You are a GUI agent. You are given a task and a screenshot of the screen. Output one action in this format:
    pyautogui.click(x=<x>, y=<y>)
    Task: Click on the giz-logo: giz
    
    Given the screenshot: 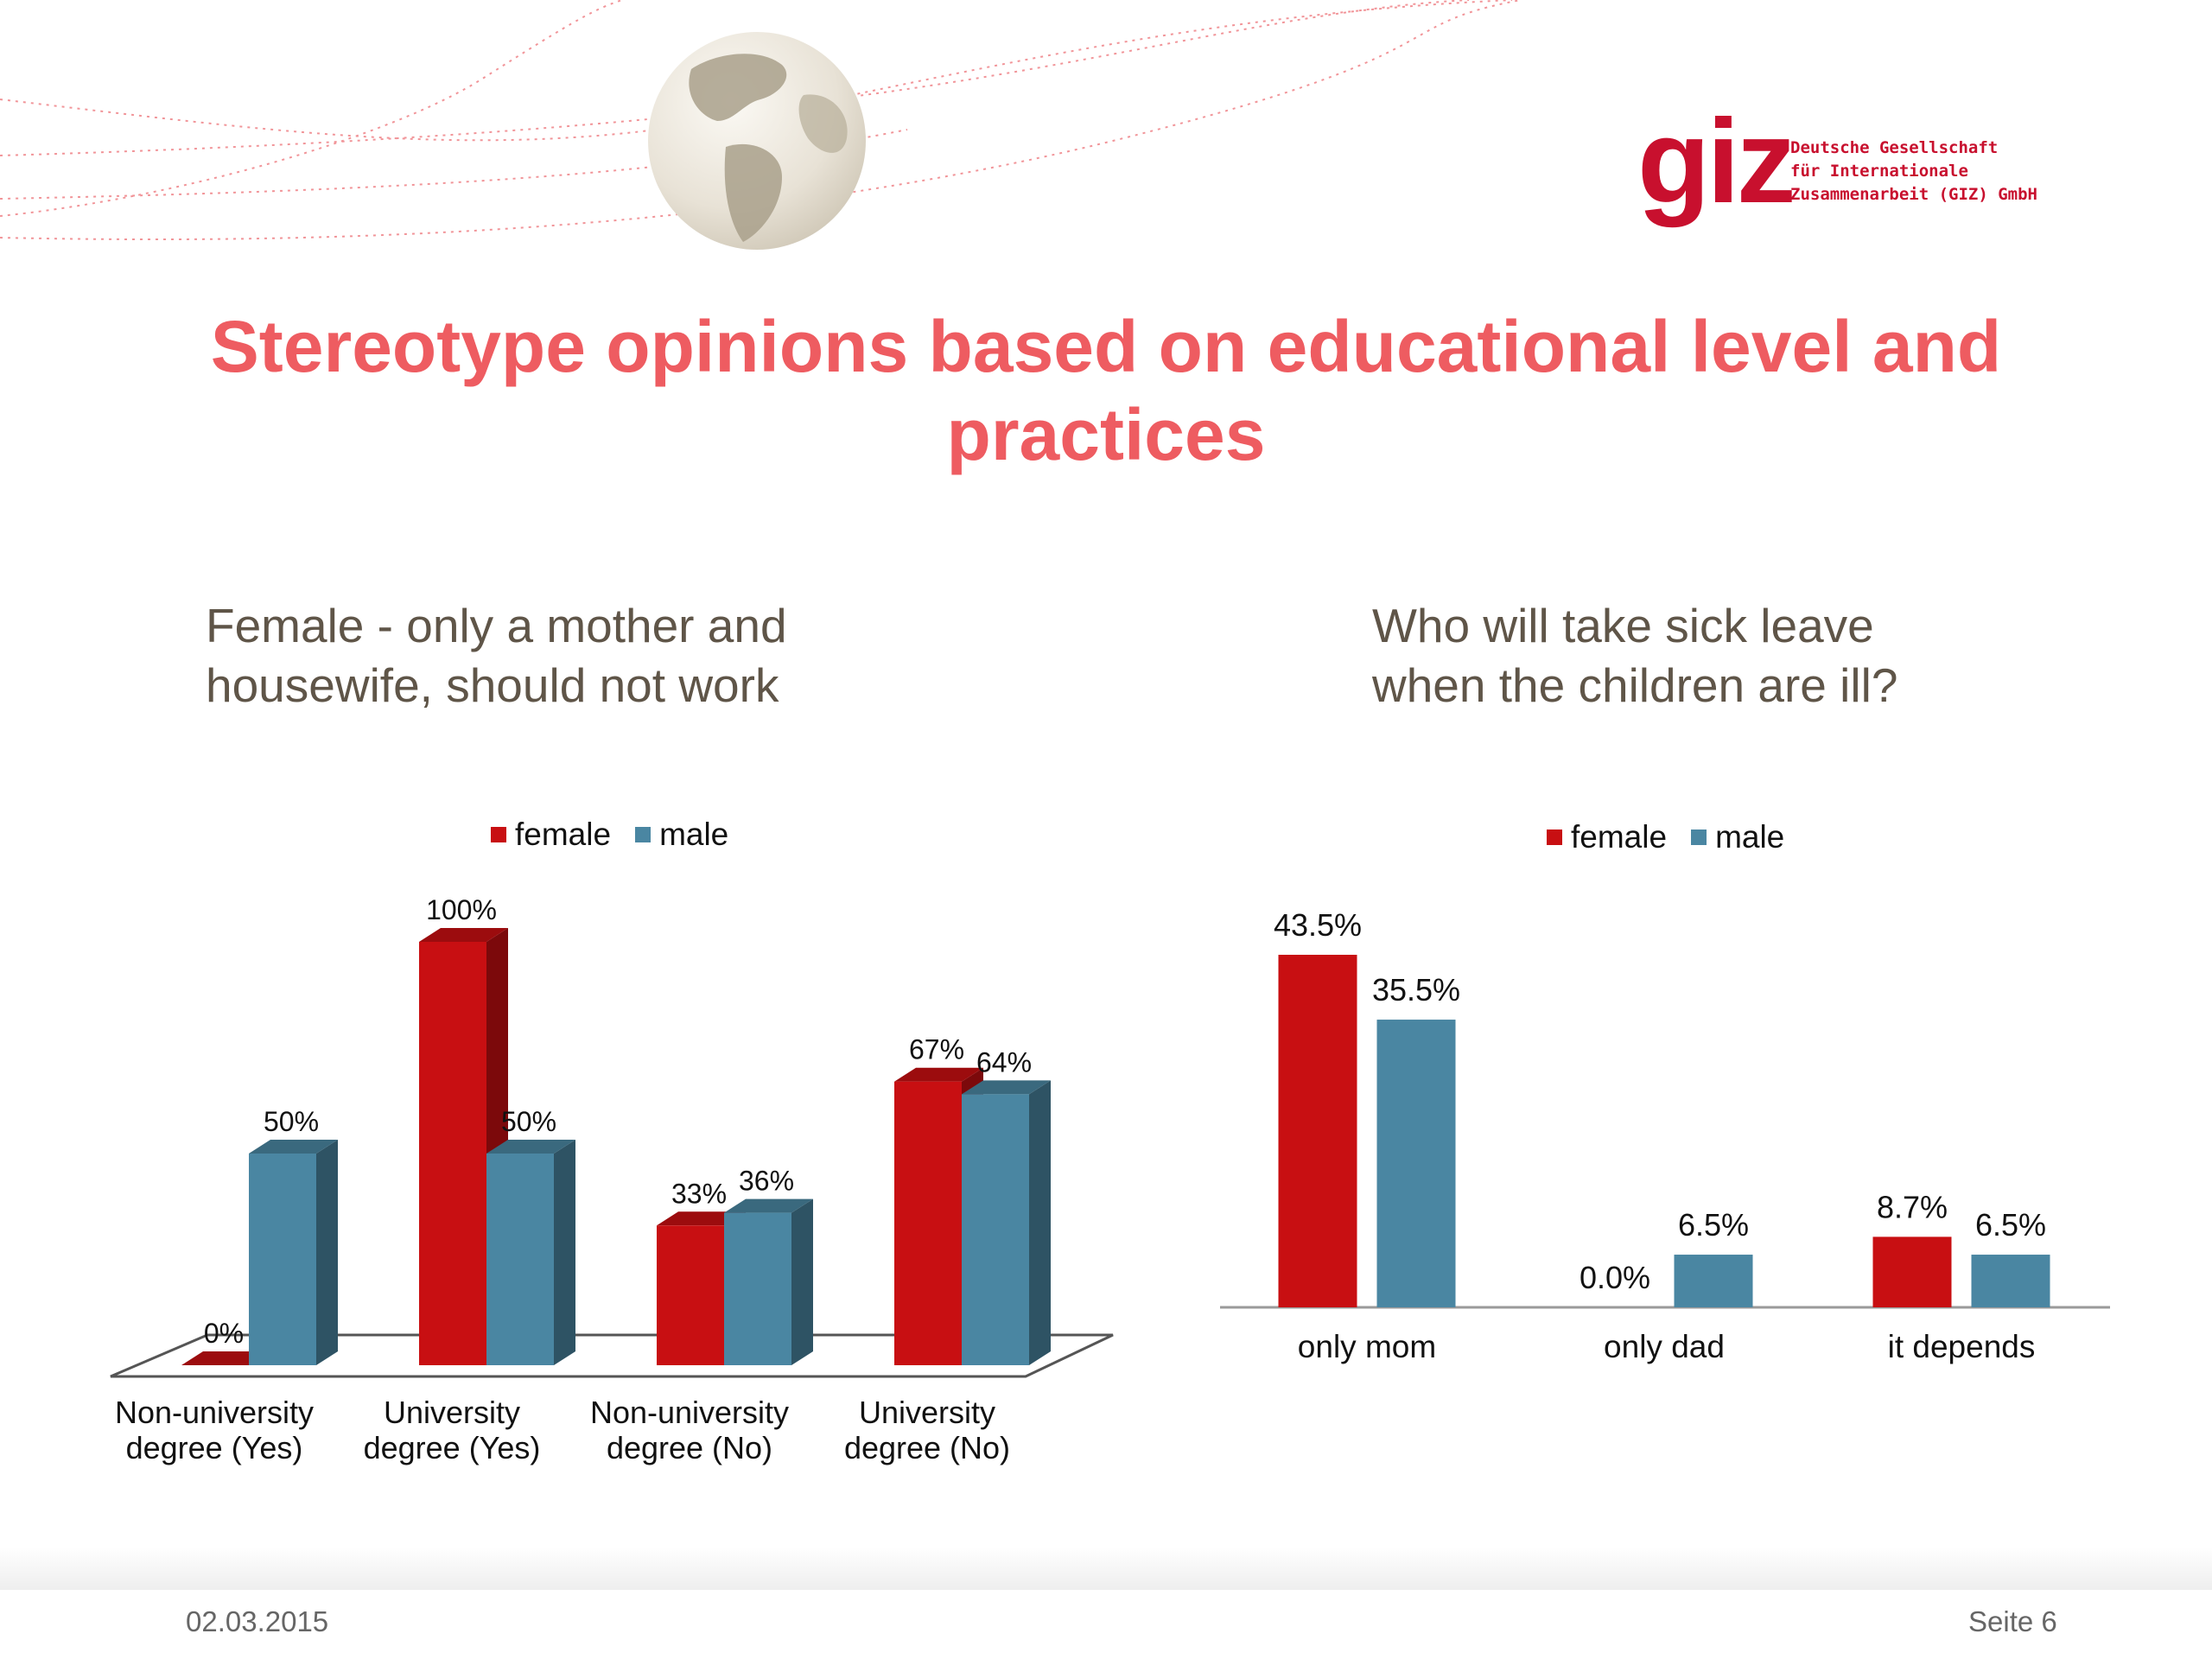 What is the action you would take?
    pyautogui.click(x=1716, y=161)
    